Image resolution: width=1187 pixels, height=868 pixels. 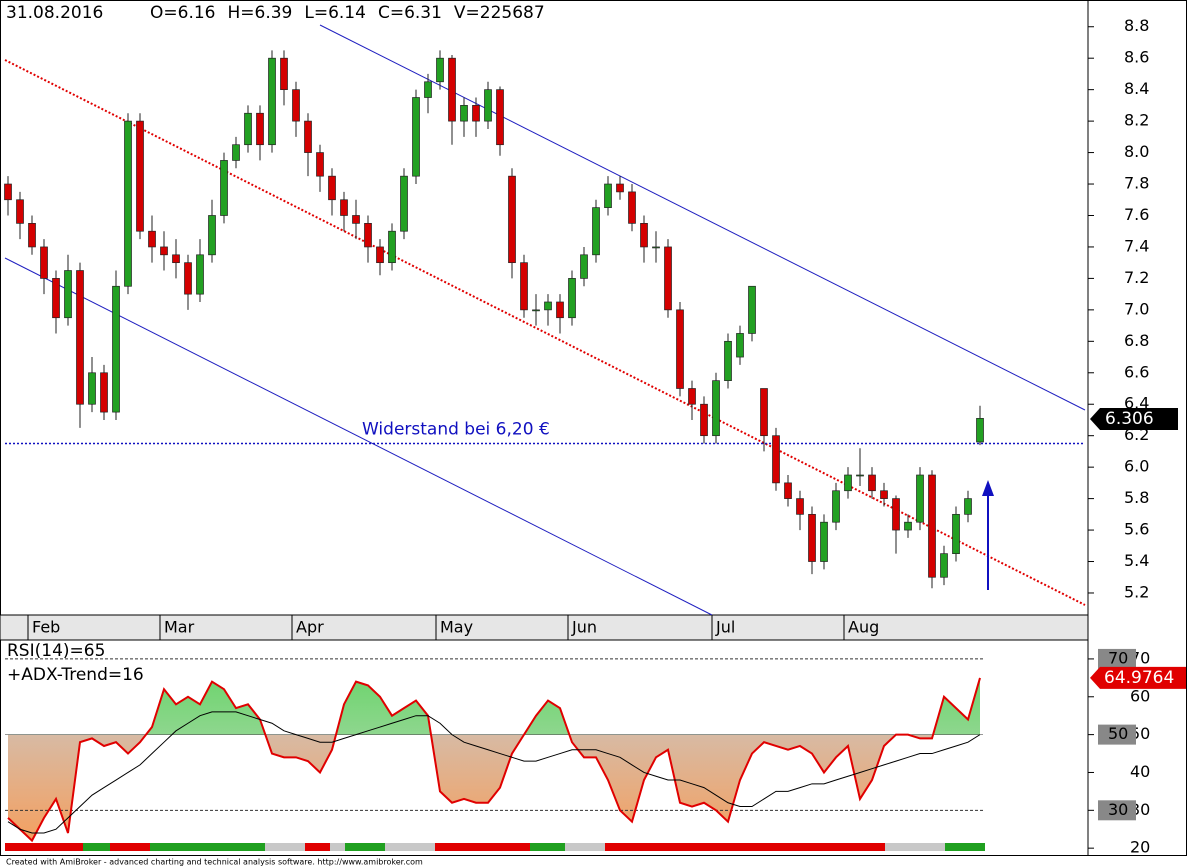 What do you see at coordinates (1118, 809) in the screenshot?
I see `level-label: 30` at bounding box center [1118, 809].